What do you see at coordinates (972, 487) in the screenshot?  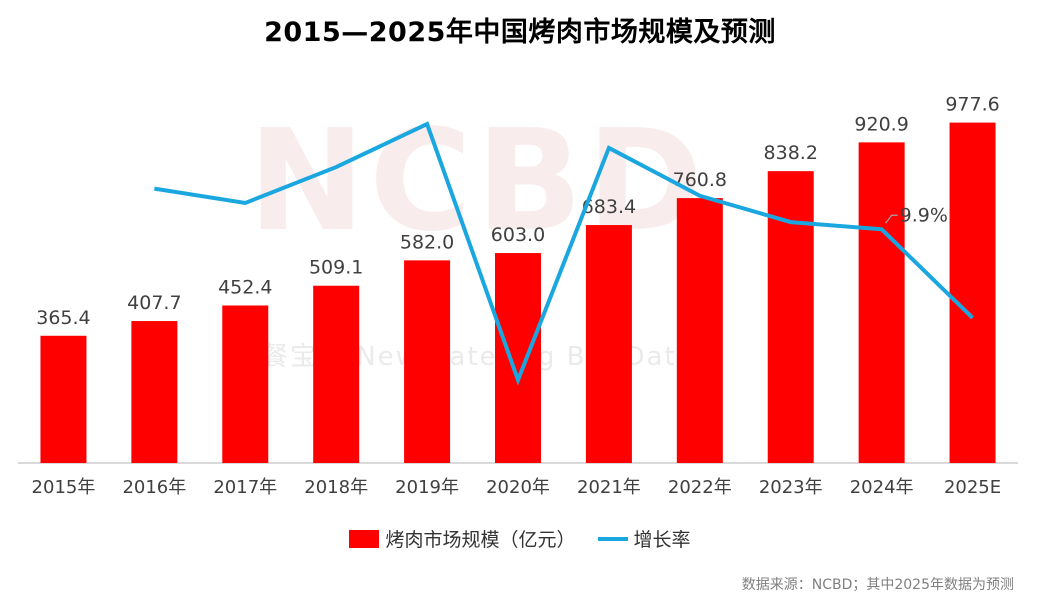 I see `x-tick-label-10: 2025E` at bounding box center [972, 487].